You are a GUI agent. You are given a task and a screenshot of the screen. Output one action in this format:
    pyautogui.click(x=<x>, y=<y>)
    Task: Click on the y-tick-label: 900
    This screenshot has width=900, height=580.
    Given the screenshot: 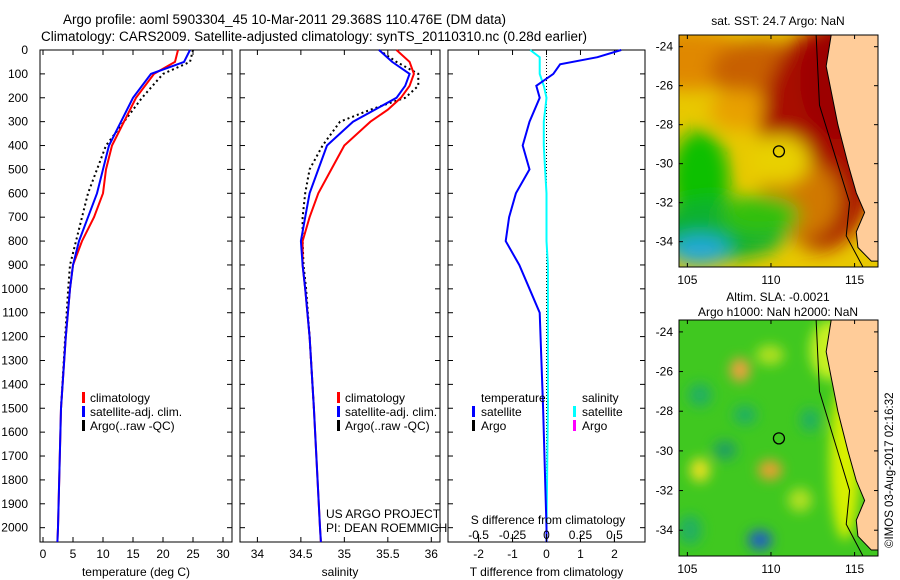 What is the action you would take?
    pyautogui.click(x=18, y=265)
    